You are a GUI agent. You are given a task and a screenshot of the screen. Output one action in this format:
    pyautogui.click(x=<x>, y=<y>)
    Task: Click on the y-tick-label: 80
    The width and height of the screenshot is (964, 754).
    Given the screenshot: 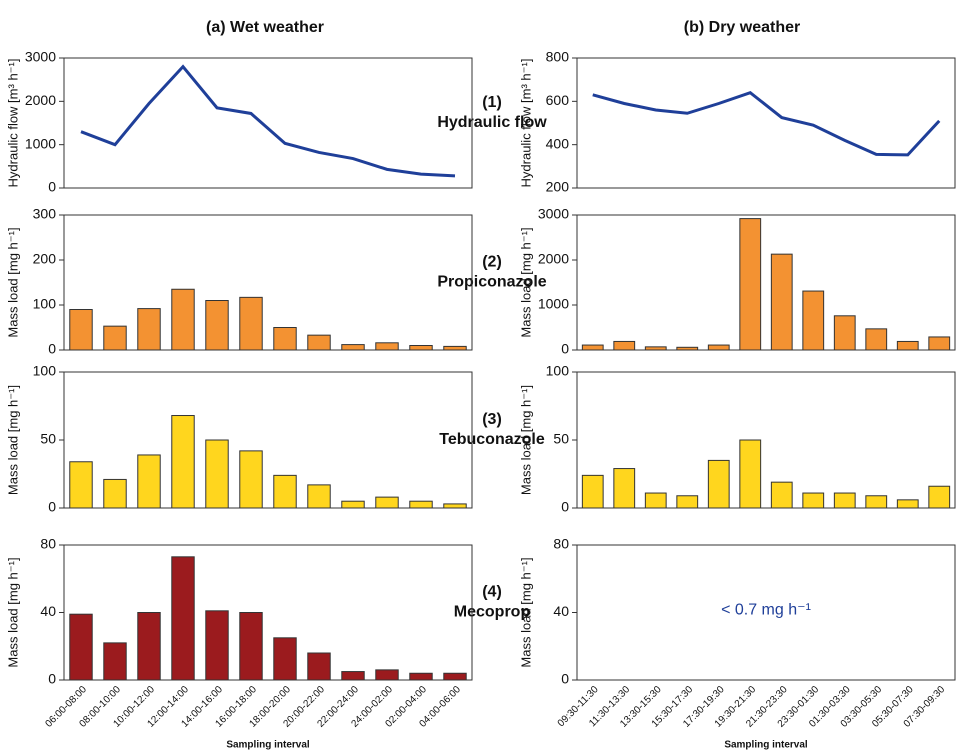 What is the action you would take?
    pyautogui.click(x=561, y=544)
    